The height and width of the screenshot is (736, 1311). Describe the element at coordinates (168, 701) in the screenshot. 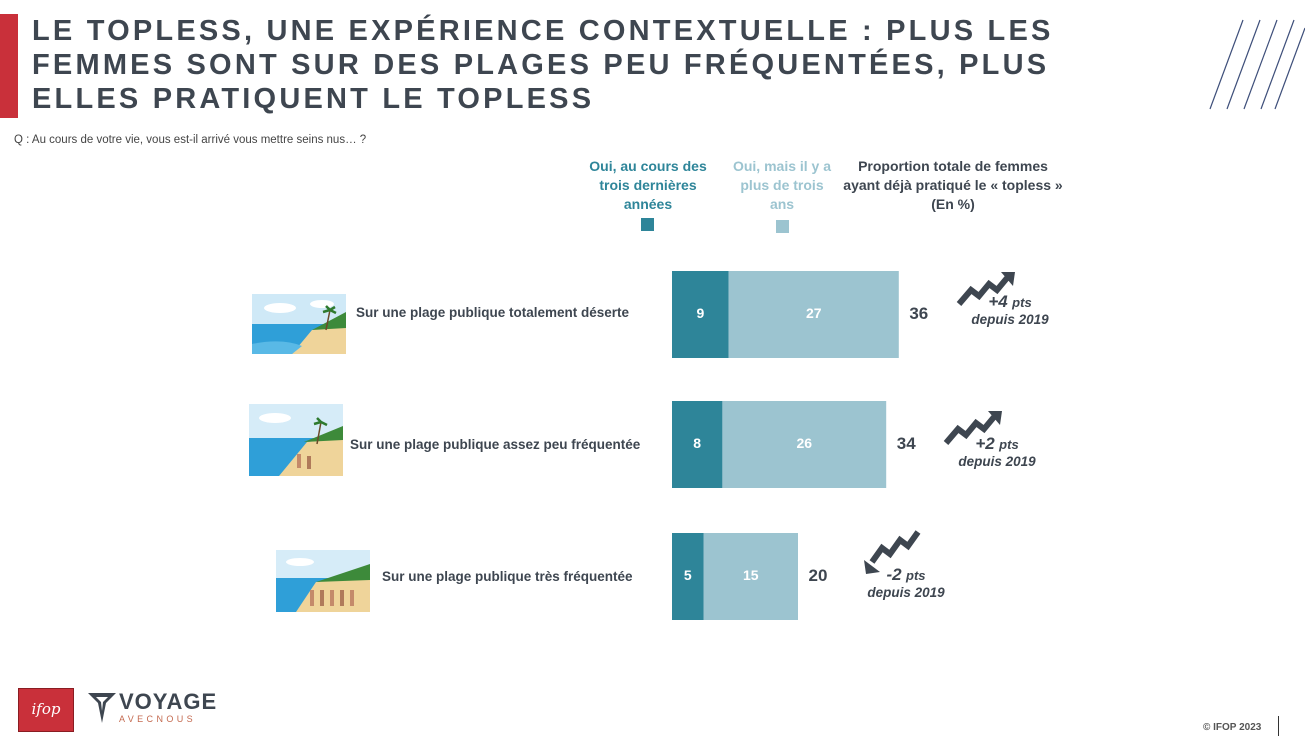

I see `voyage-logo-text: VOYAGE` at that location.